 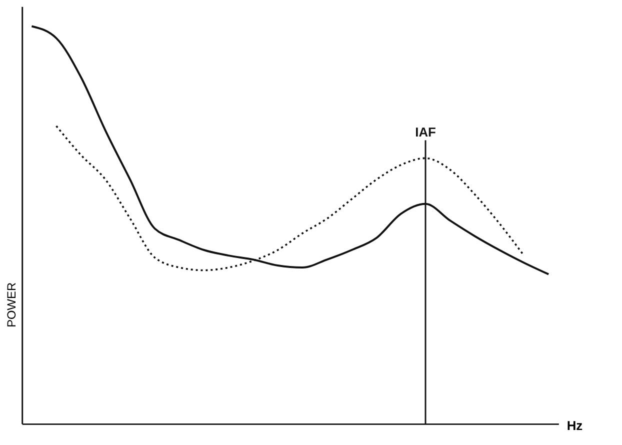 What do you see at coordinates (574, 426) in the screenshot?
I see `x-axis-title: Hz` at bounding box center [574, 426].